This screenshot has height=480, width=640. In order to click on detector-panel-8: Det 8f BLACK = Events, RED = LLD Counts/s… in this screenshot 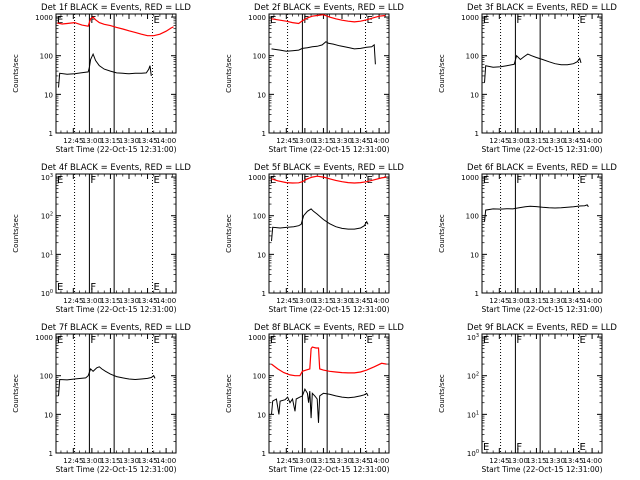, I will do `click(314, 398)`.